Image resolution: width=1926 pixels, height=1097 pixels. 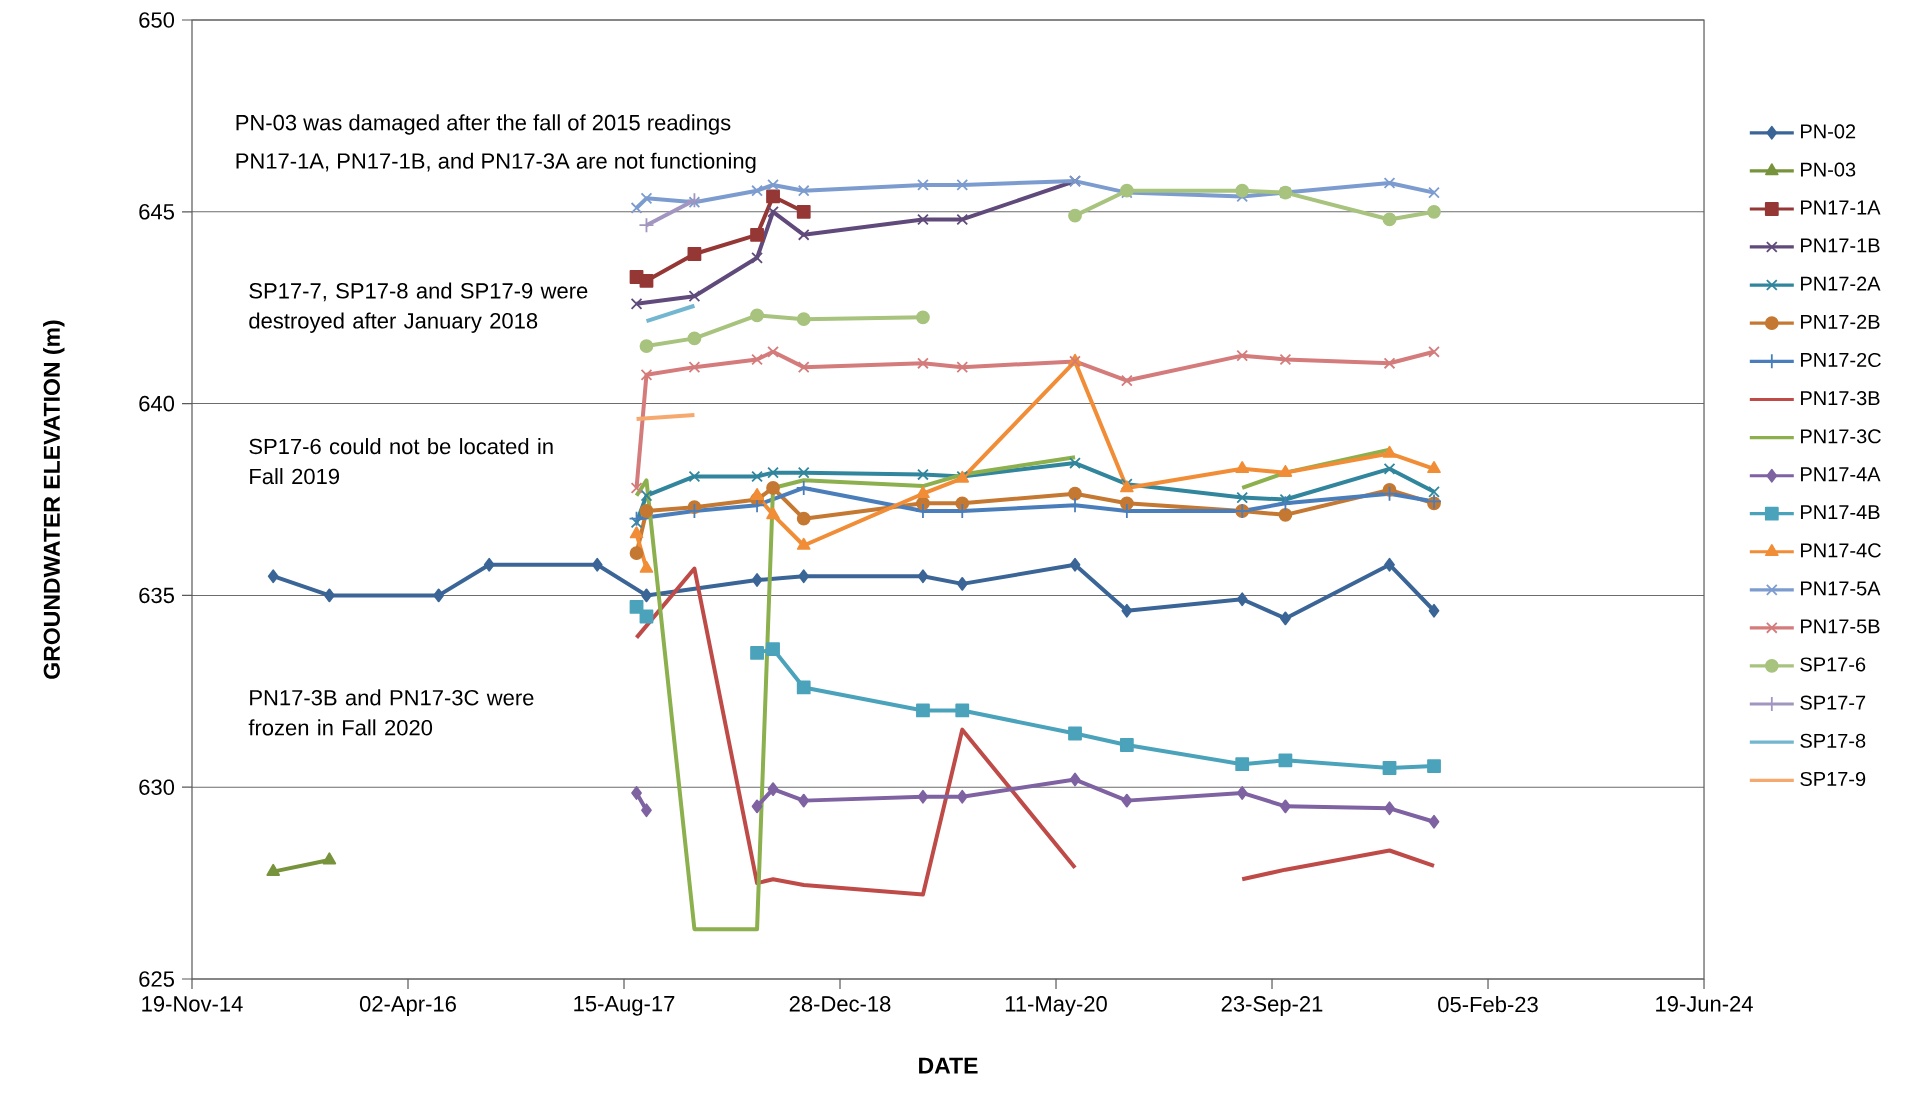 What do you see at coordinates (1840, 321) in the screenshot?
I see `legend-label: PN17-2B` at bounding box center [1840, 321].